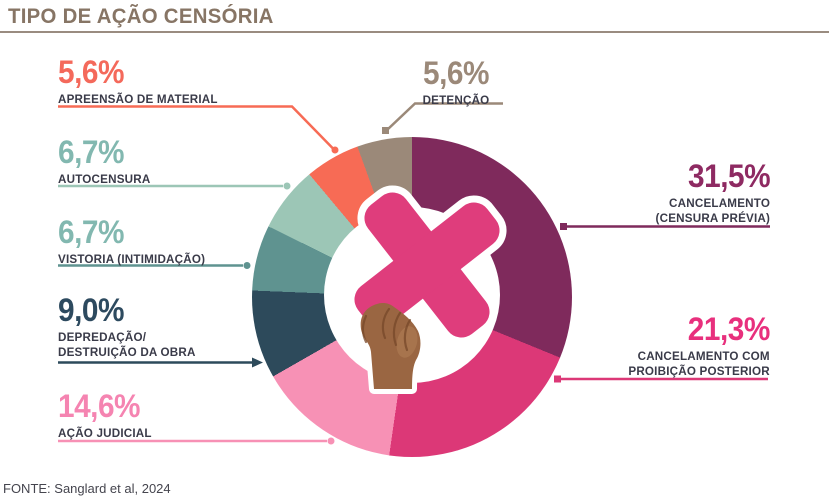 The image size is (829, 500). Describe the element at coordinates (257, 362) in the screenshot. I see `leader-arrow-depredacao` at that location.